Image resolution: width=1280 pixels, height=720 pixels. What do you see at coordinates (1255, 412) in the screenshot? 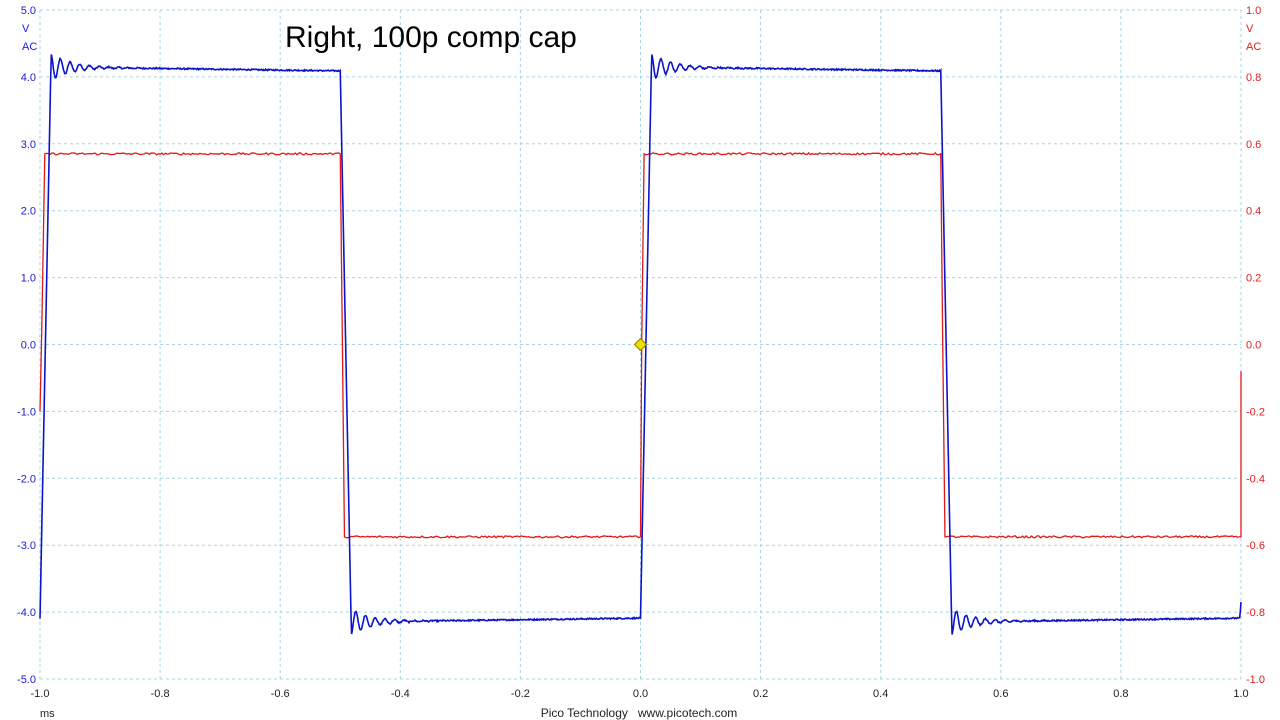
I see `right-tick-label: -0.2` at bounding box center [1255, 412].